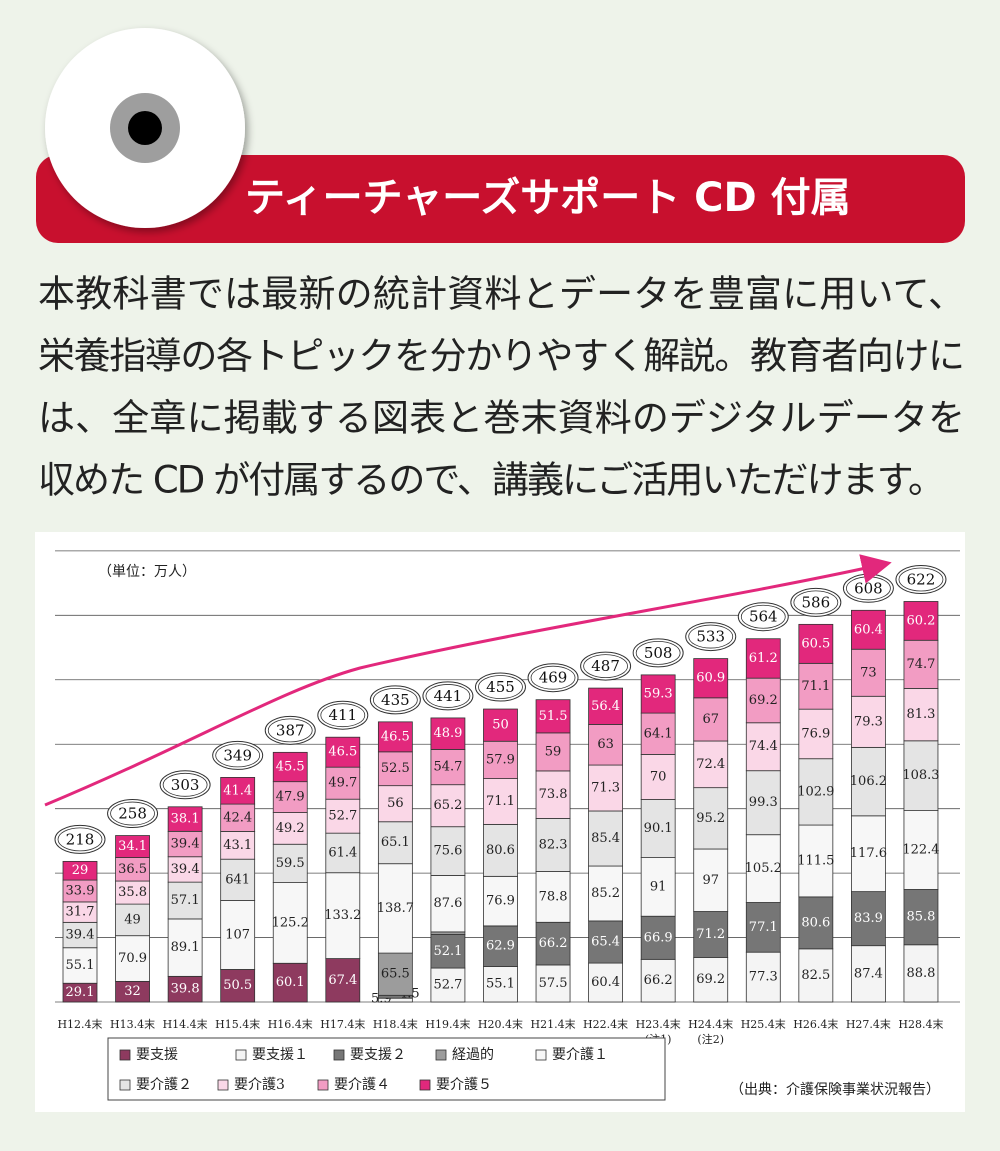 This screenshot has width=1000, height=1151. Describe the element at coordinates (501, 418) in the screenshot. I see `paragraph-line: は、全章に掲載する図表と巻末資料のデジタルデータを` at that location.